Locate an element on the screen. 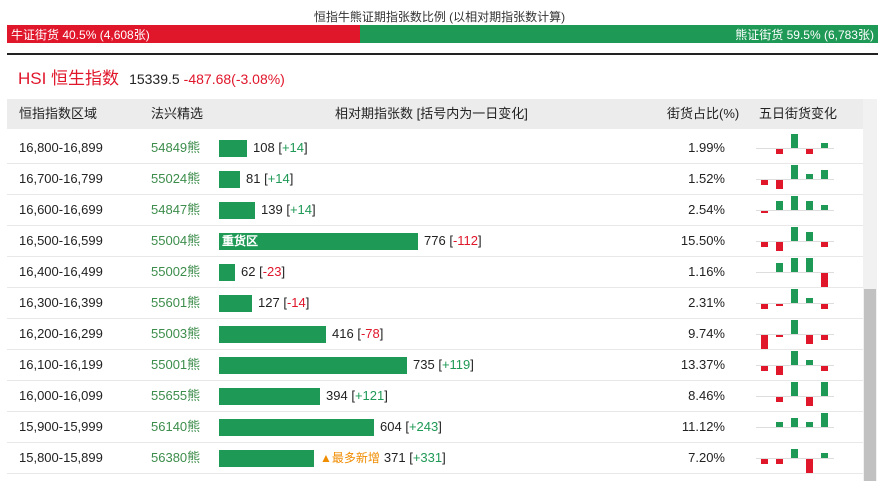  header-divider is located at coordinates (442, 54).